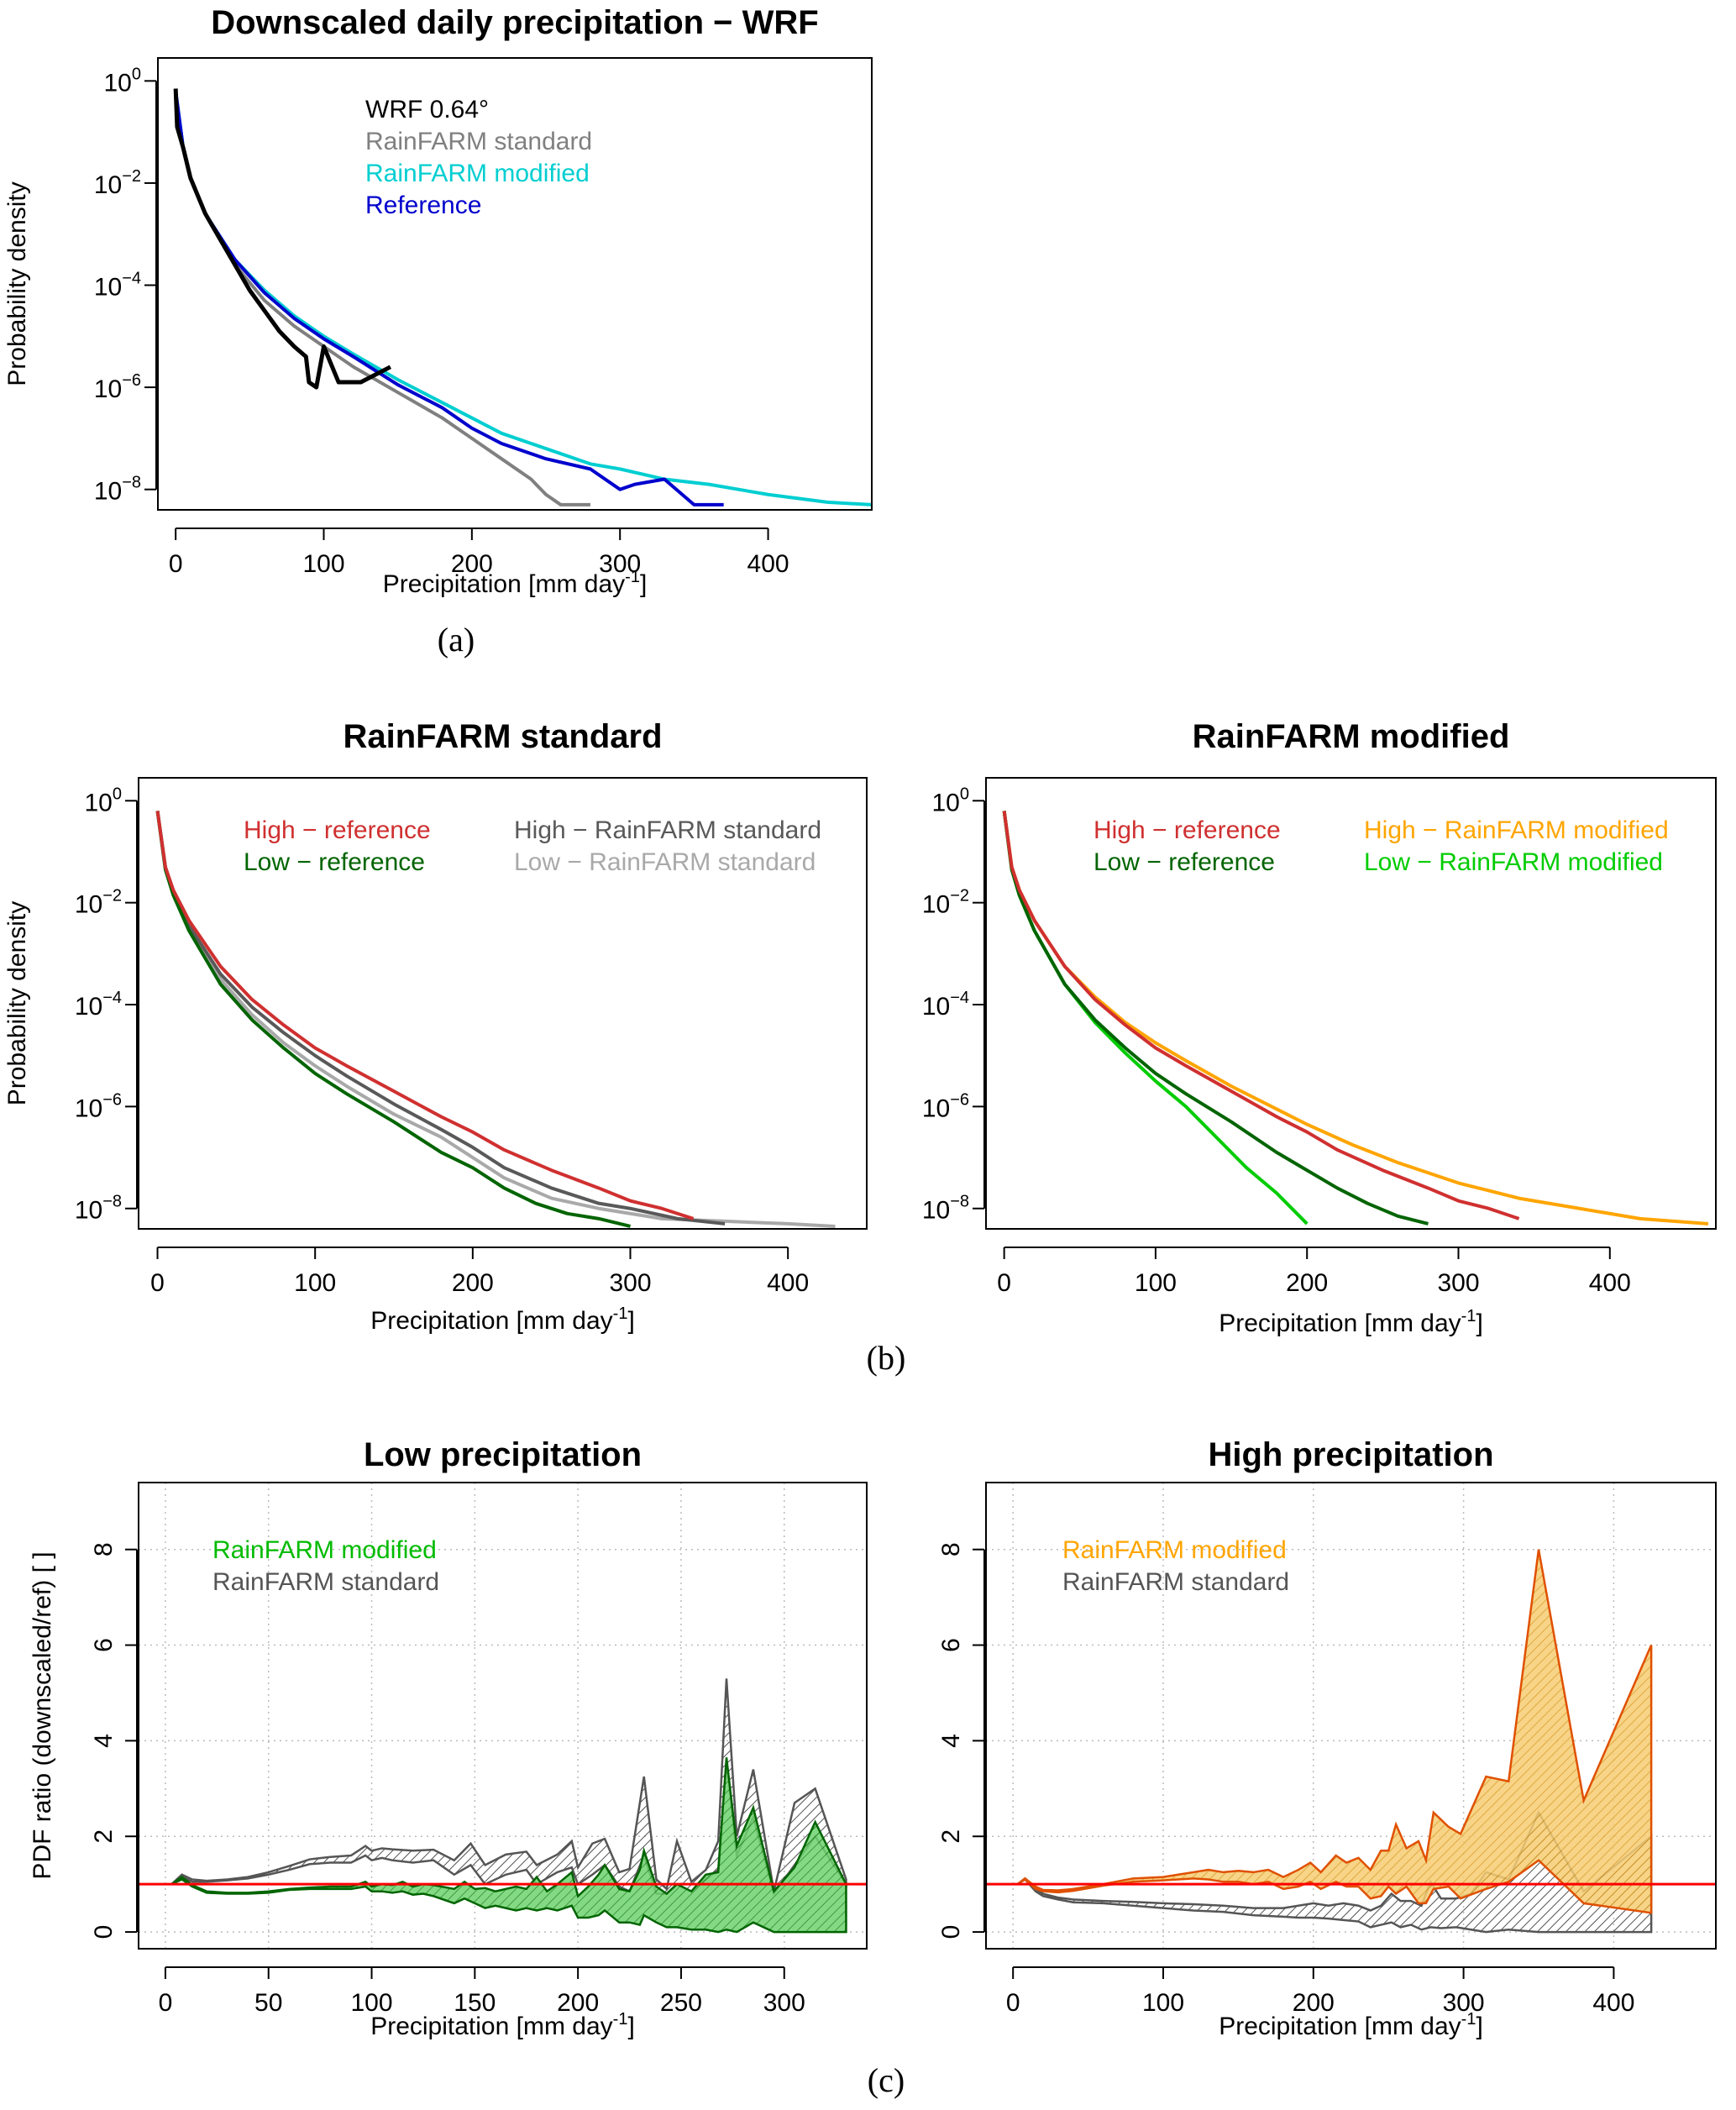 This screenshot has width=1736, height=2110. I want to click on panel-label-b: (b), so click(886, 1358).